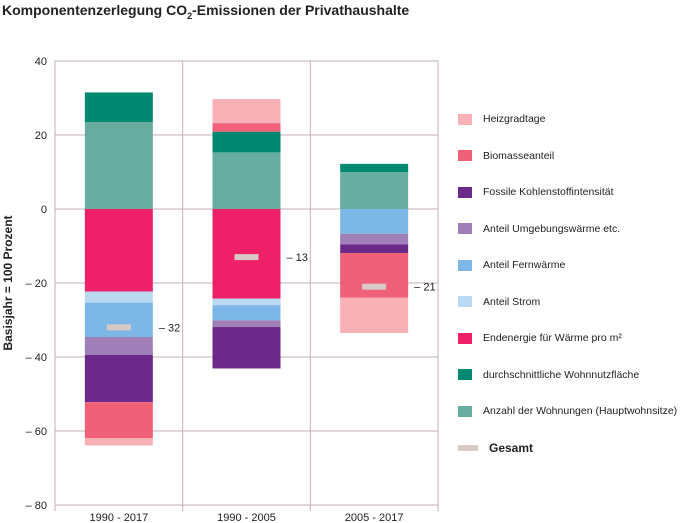 Image resolution: width=685 pixels, height=523 pixels. I want to click on legend-item-heizgradtage: Heizgradtage, so click(501, 119).